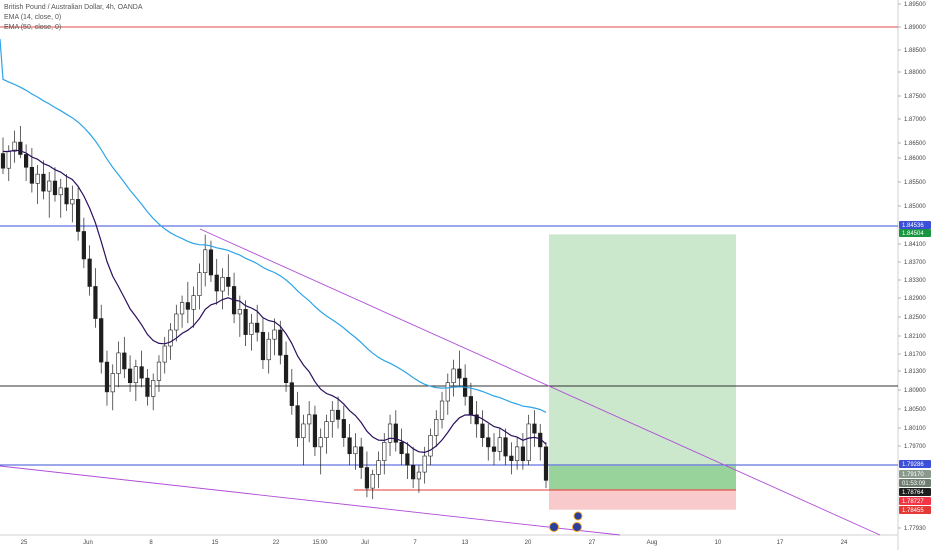 Image resolution: width=932 pixels, height=550 pixels. Describe the element at coordinates (915, 372) in the screenshot. I see `price-tick-label: 1.81300` at that location.